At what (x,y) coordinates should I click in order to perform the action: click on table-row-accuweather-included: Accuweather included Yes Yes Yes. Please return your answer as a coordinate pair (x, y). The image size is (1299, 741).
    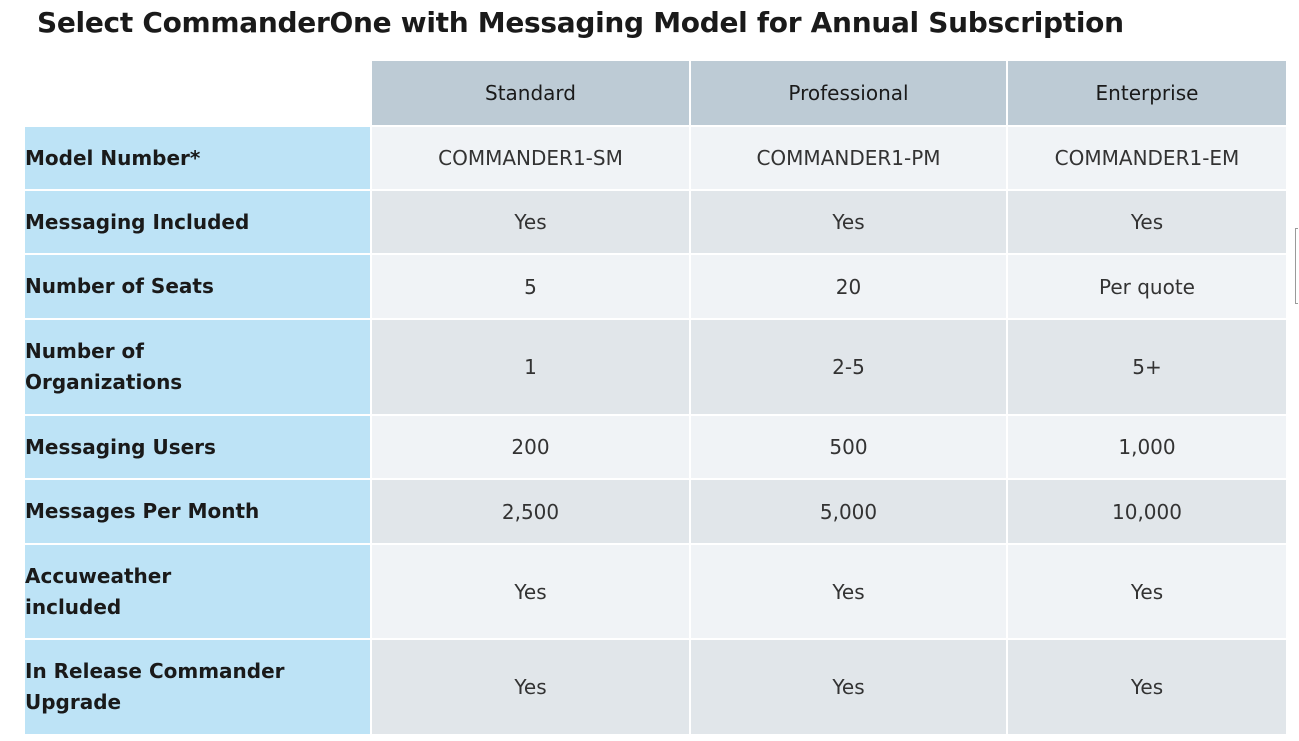
    Looking at the image, I should click on (655, 592).